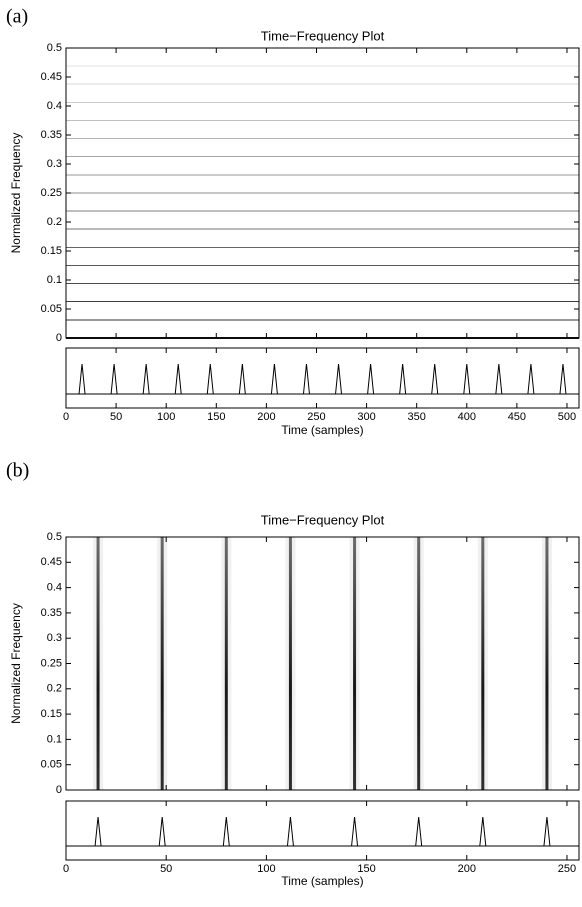 The width and height of the screenshot is (582, 907). What do you see at coordinates (517, 417) in the screenshot?
I see `x-tick-label: 450` at bounding box center [517, 417].